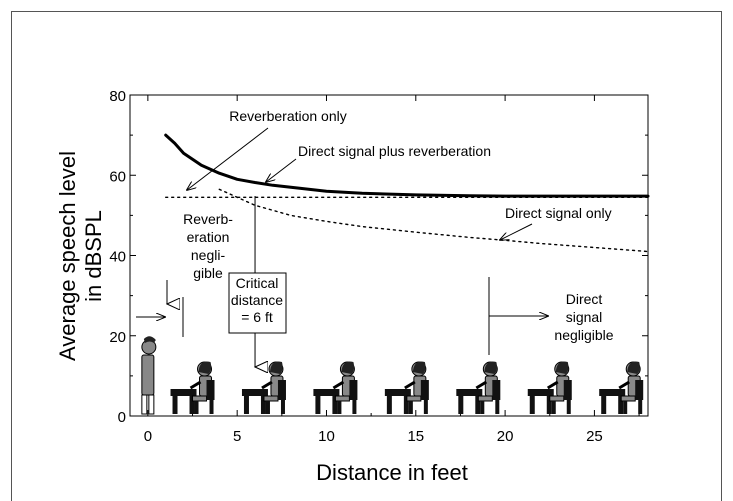 The width and height of the screenshot is (733, 501). I want to click on label-reverb-negligible-line: negli-, so click(208, 255).